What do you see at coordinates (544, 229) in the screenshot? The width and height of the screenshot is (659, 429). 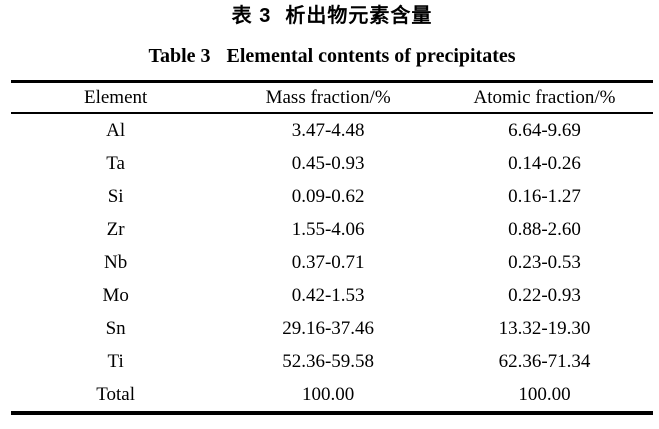 I see `cell-atomic-fraction: 0.88-2.60` at bounding box center [544, 229].